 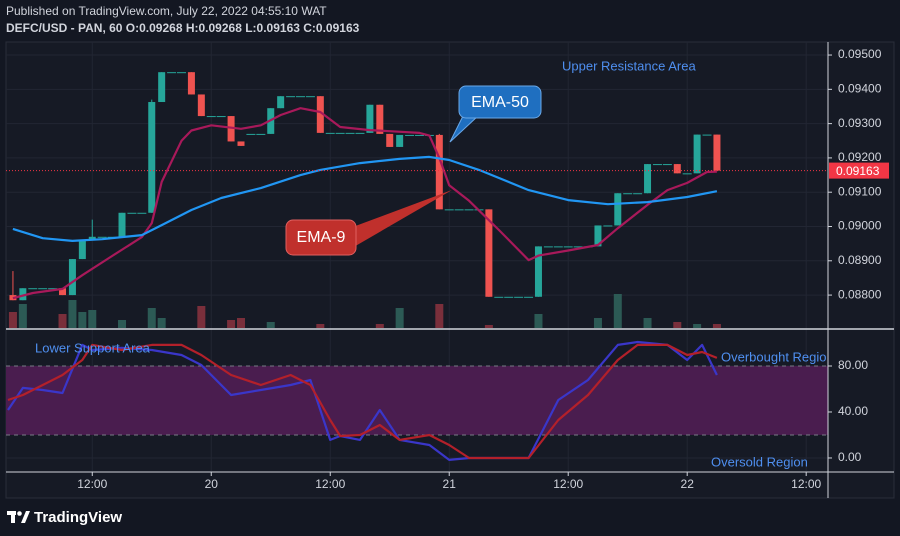 I want to click on callout-label: EMA-9, so click(x=321, y=237).